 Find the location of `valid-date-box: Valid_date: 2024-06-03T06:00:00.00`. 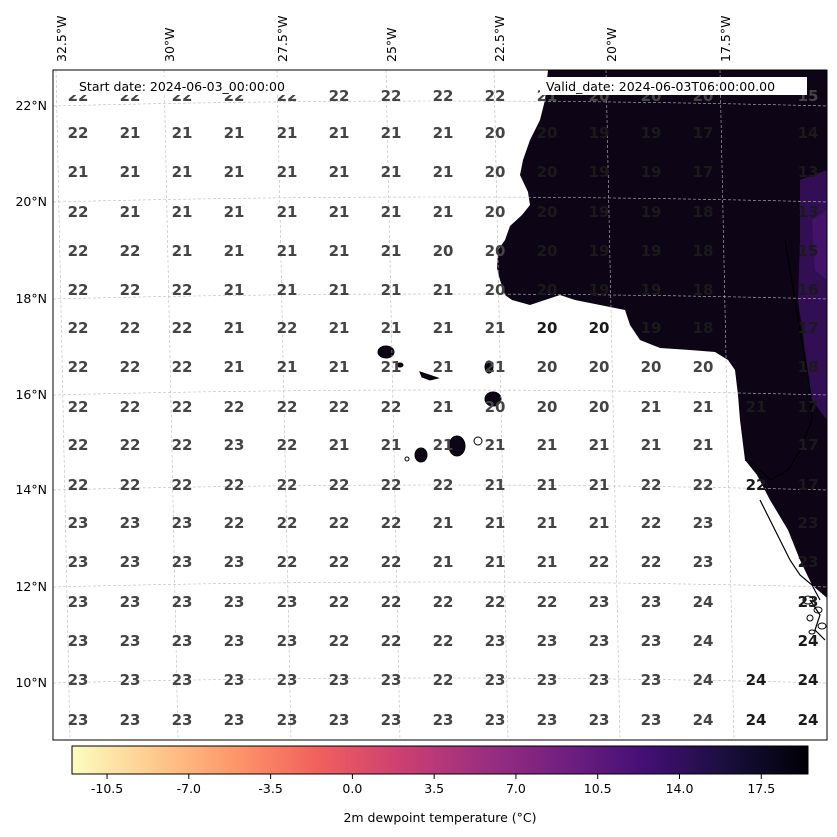

valid-date-box: Valid_date: 2024-06-03T06:00:00.00 is located at coordinates (673, 86).